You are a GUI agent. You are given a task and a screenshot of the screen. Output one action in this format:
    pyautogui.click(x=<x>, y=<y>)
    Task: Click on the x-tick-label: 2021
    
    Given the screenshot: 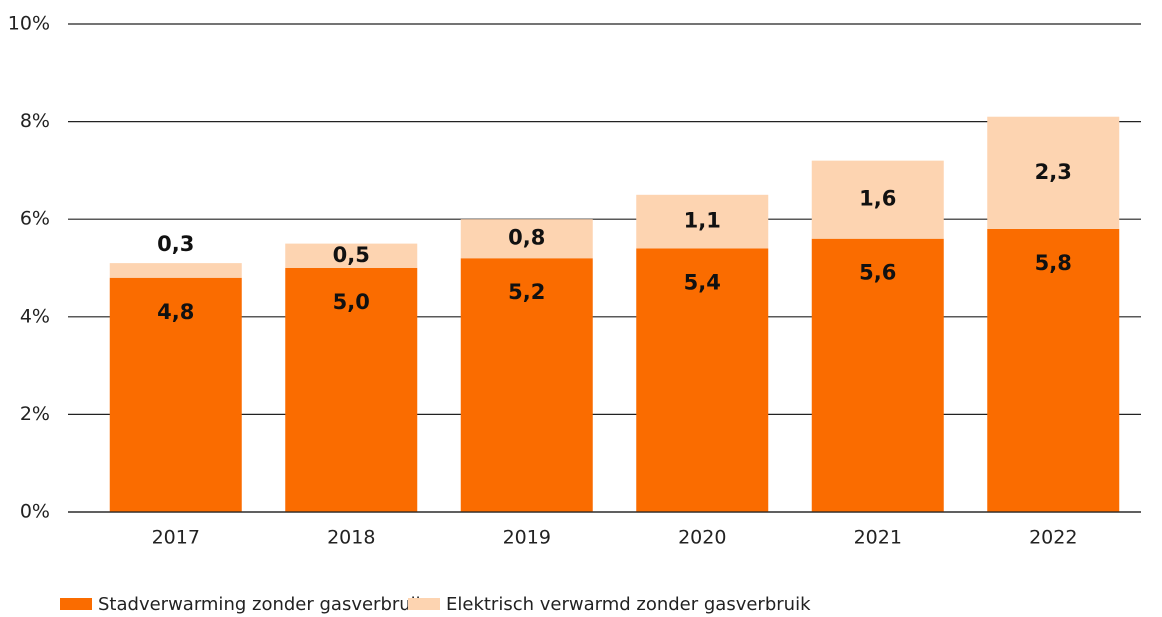 What is the action you would take?
    pyautogui.click(x=878, y=538)
    